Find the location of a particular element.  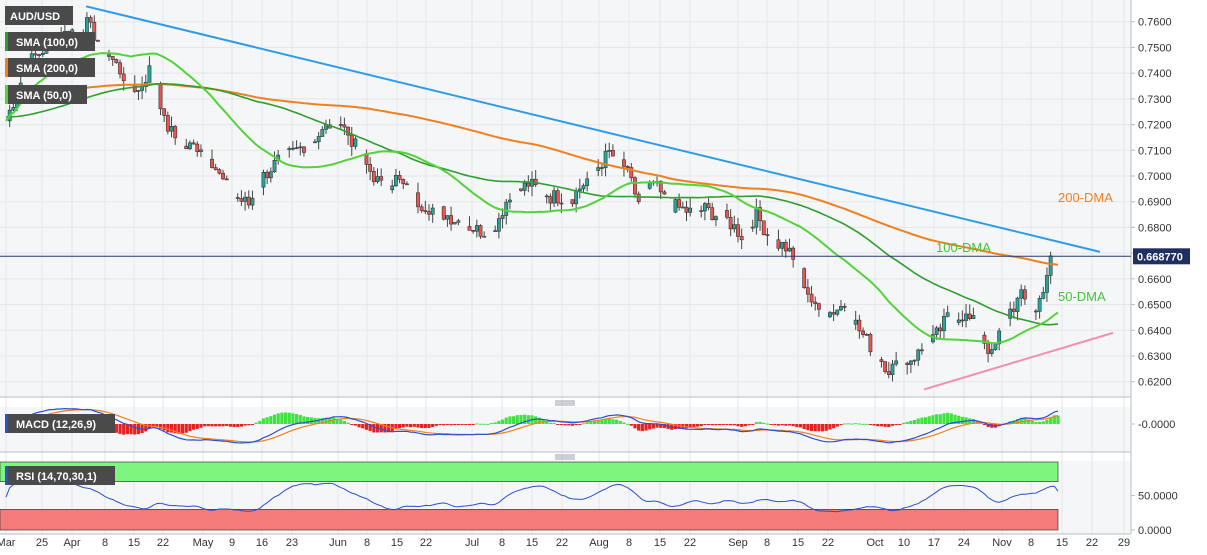

x-tick-label: Oct is located at coordinates (874, 543).